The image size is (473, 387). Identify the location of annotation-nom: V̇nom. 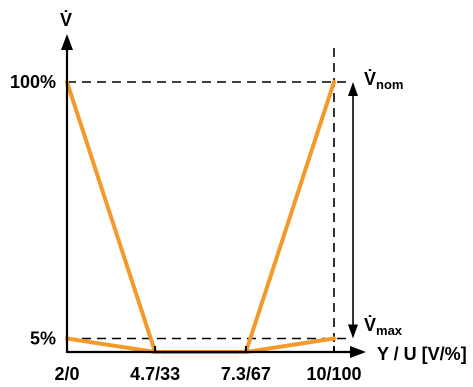
(383, 80).